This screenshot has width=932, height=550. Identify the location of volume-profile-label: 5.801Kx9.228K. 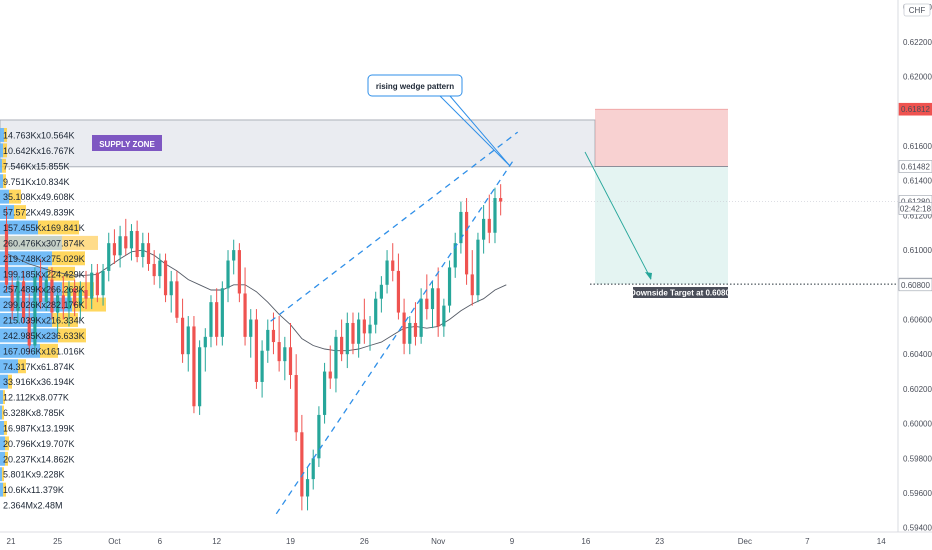
(34, 475).